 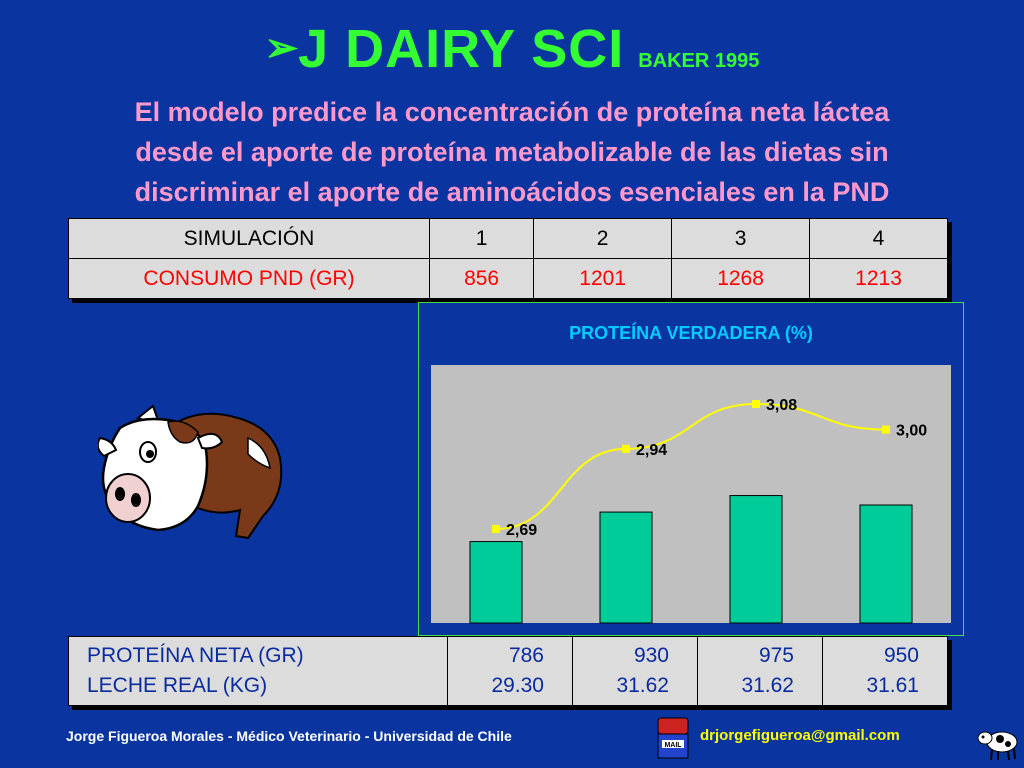 I want to click on column-header: 3, so click(x=741, y=238).